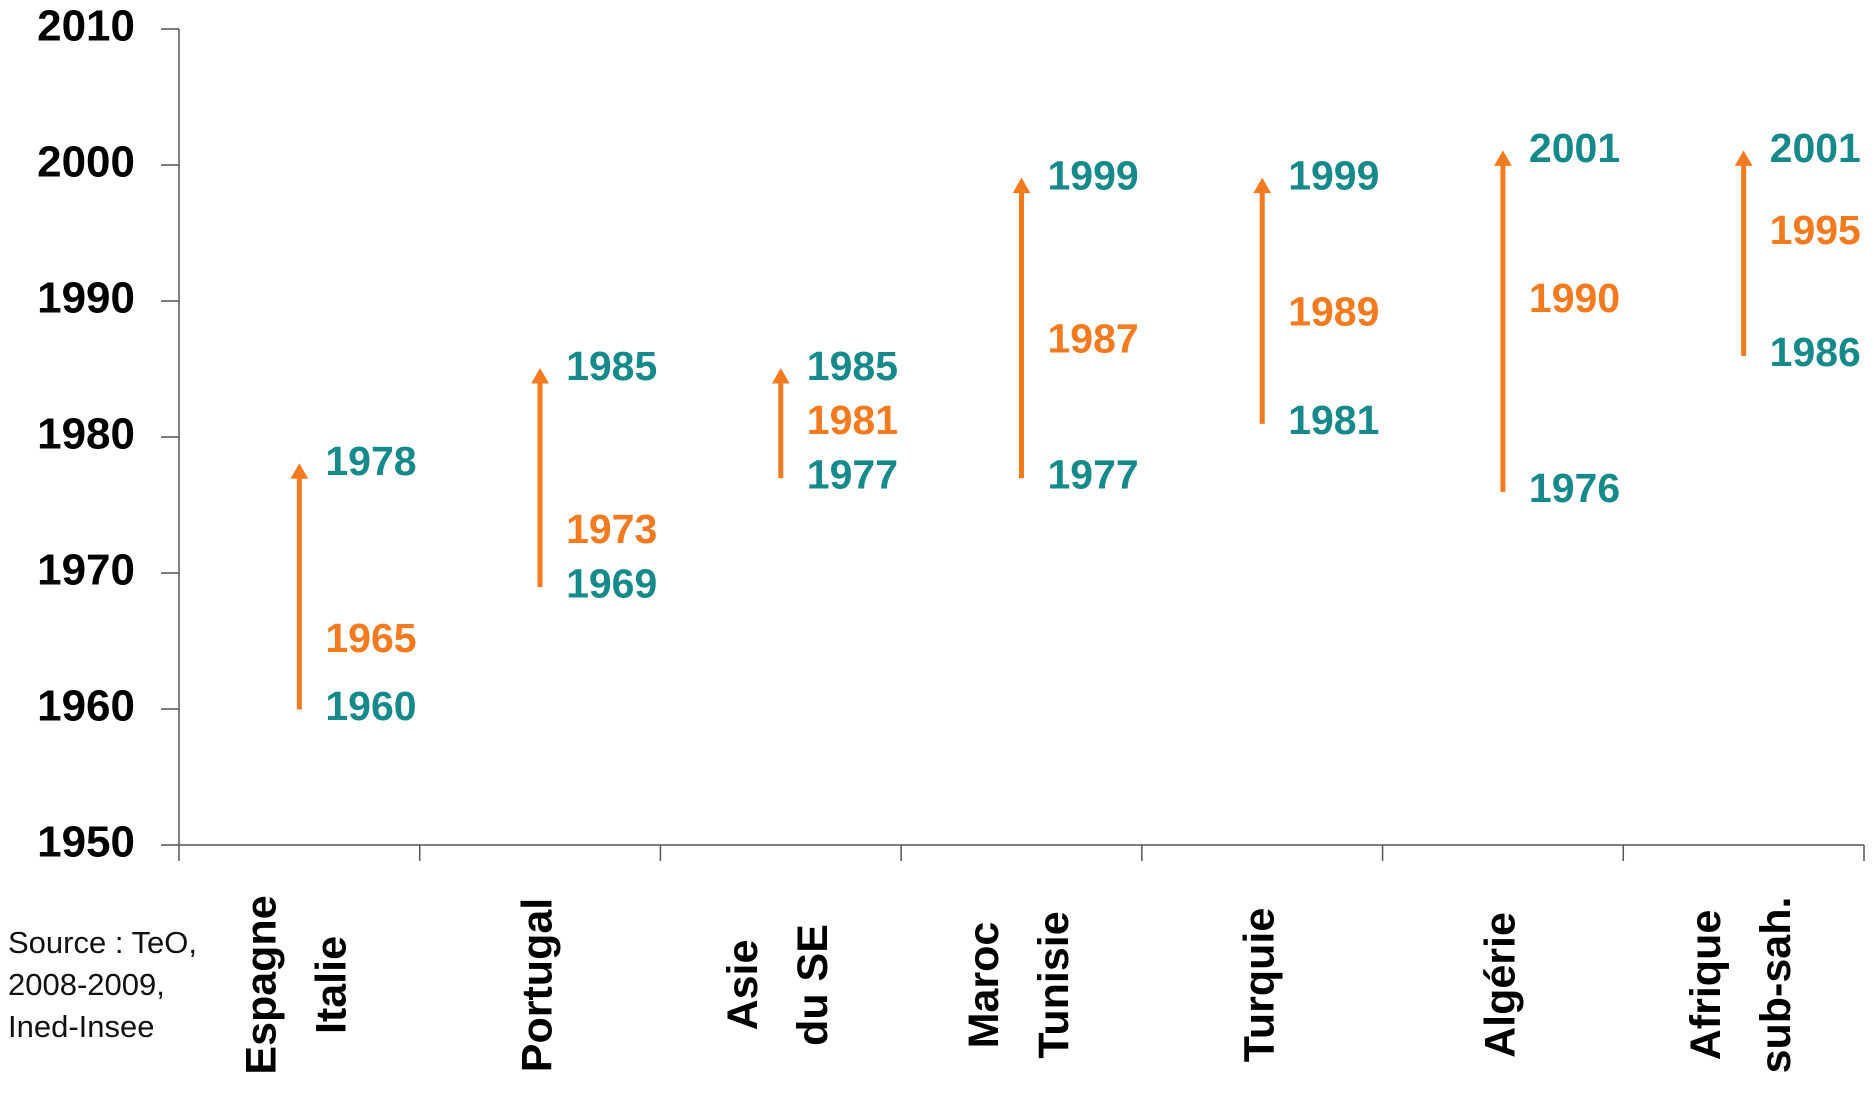 The image size is (1874, 1098). I want to click on value-label: 1973, so click(611, 529).